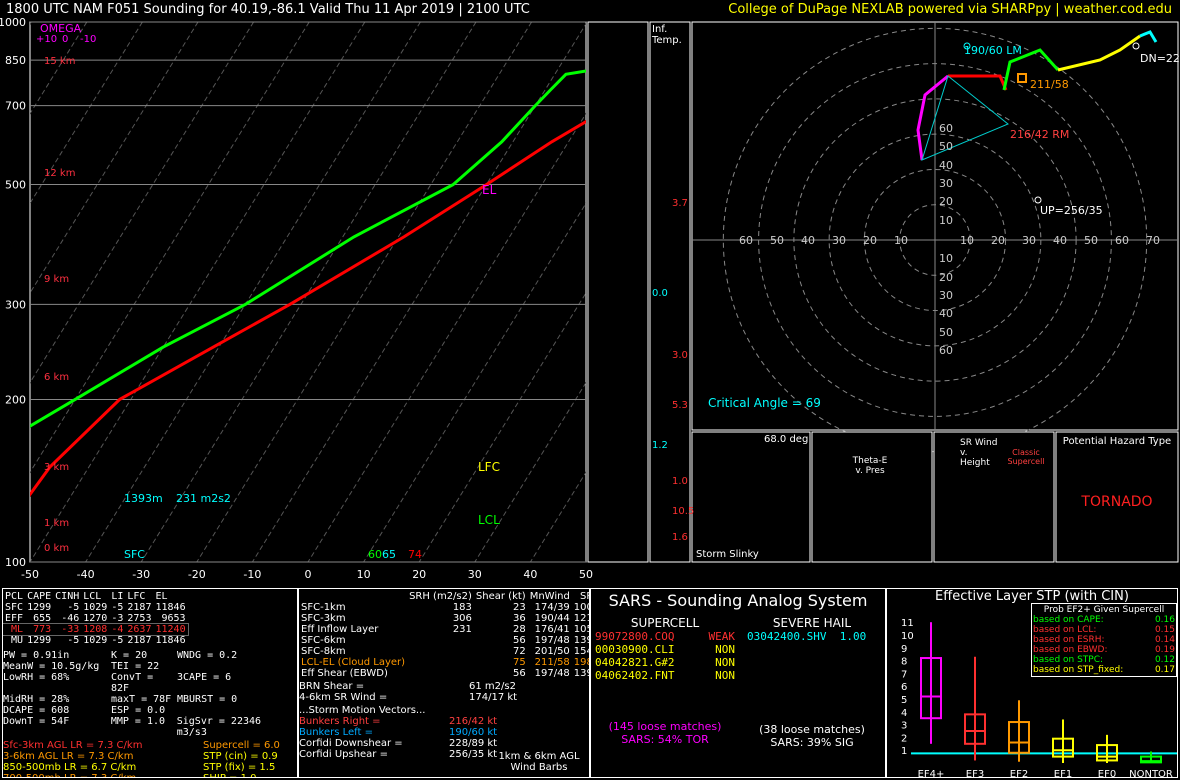  Describe the element at coordinates (60, 173) in the screenshot. I see `height-label: 12 km` at that location.